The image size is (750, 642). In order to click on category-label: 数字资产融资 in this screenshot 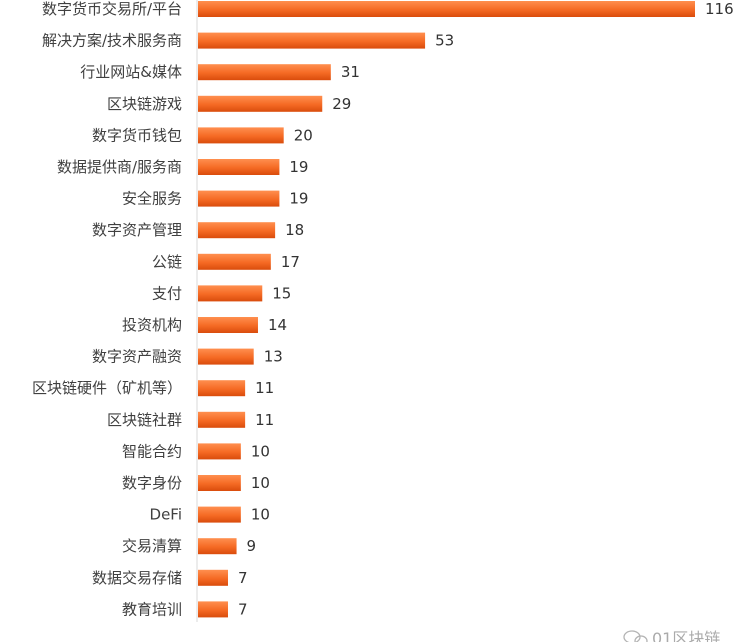, I will do `click(137, 357)`.